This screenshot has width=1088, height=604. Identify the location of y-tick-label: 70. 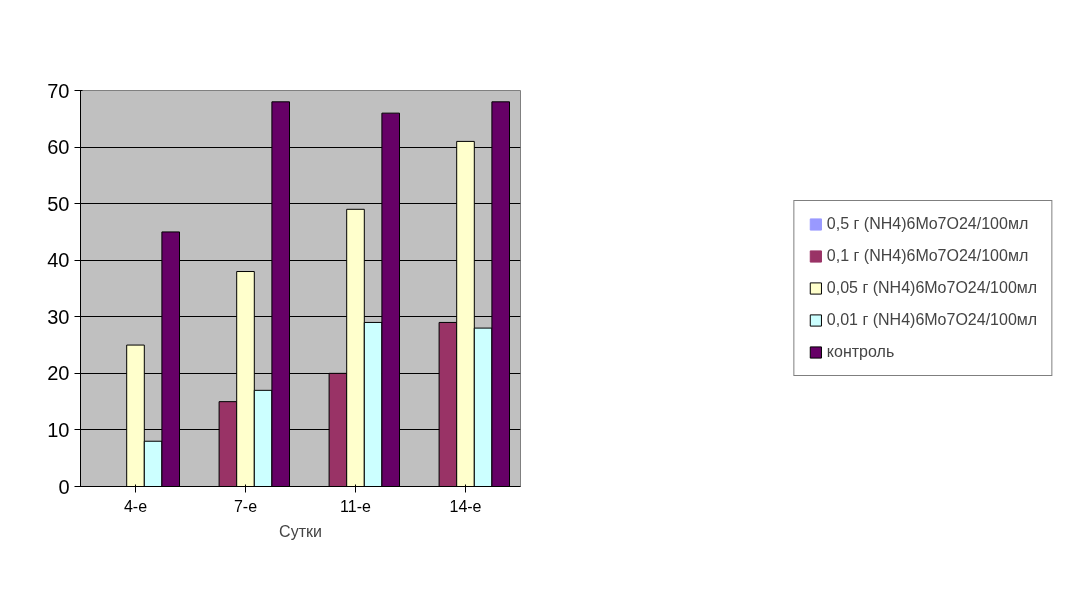
(58, 90).